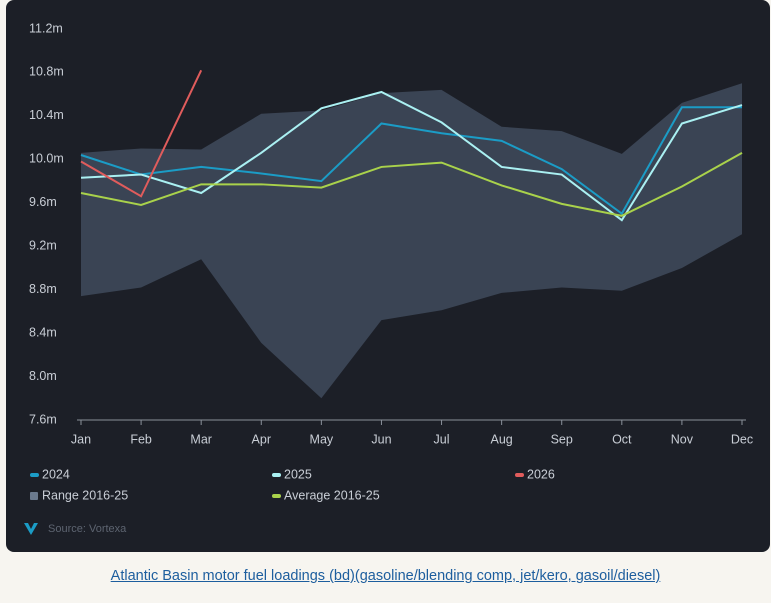  What do you see at coordinates (46, 72) in the screenshot?
I see `y-tick-label: 10.8m` at bounding box center [46, 72].